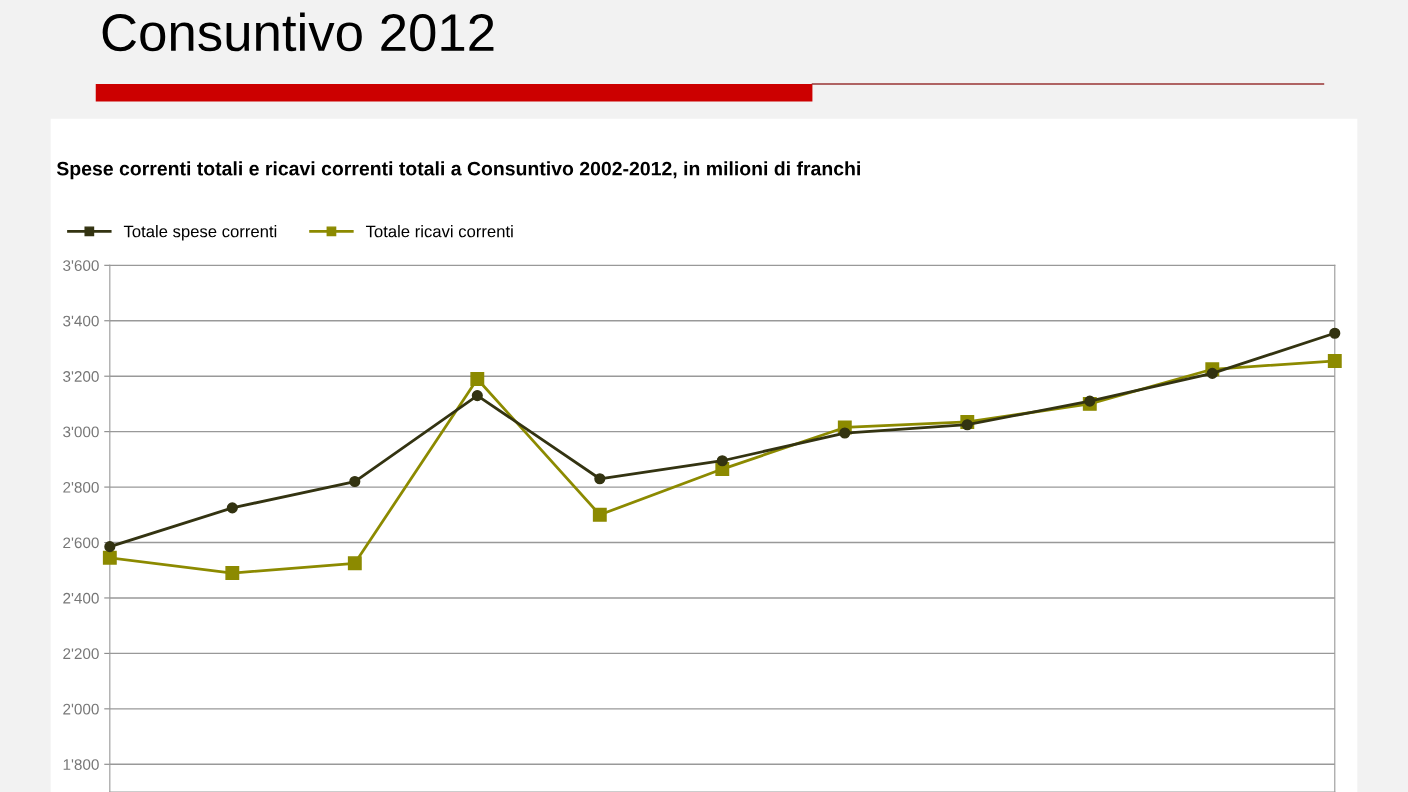  What do you see at coordinates (200, 233) in the screenshot?
I see `legend-label: Totale spese correnti` at bounding box center [200, 233].